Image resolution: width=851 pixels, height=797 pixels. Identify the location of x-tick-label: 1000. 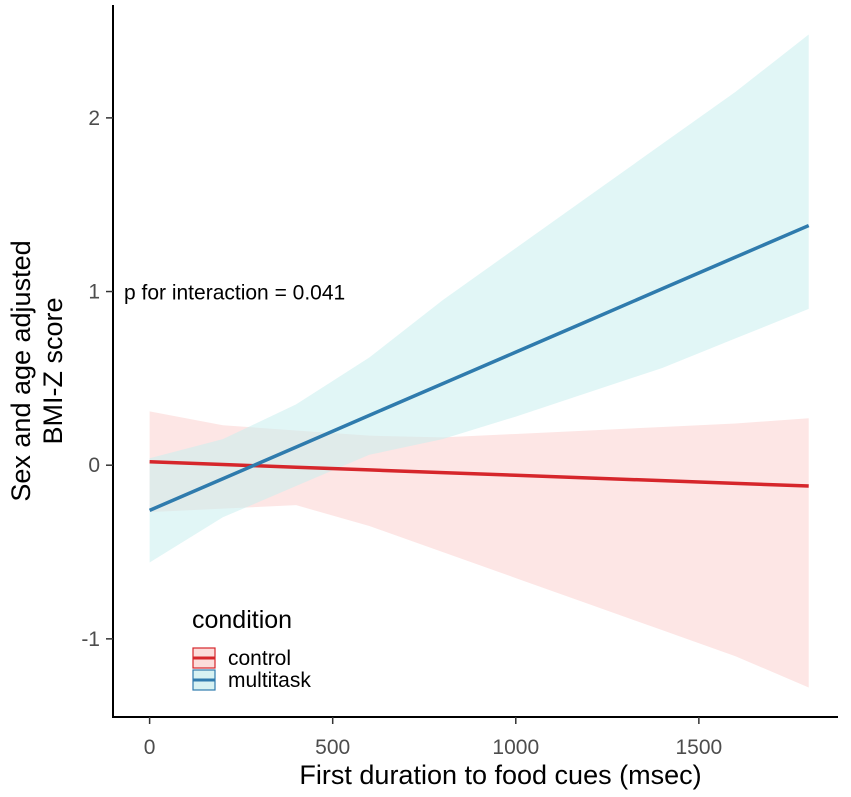
(515, 747).